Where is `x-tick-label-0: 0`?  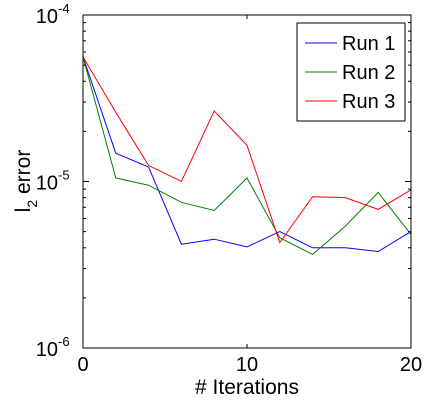 x-tick-label-0: 0 is located at coordinates (82, 365).